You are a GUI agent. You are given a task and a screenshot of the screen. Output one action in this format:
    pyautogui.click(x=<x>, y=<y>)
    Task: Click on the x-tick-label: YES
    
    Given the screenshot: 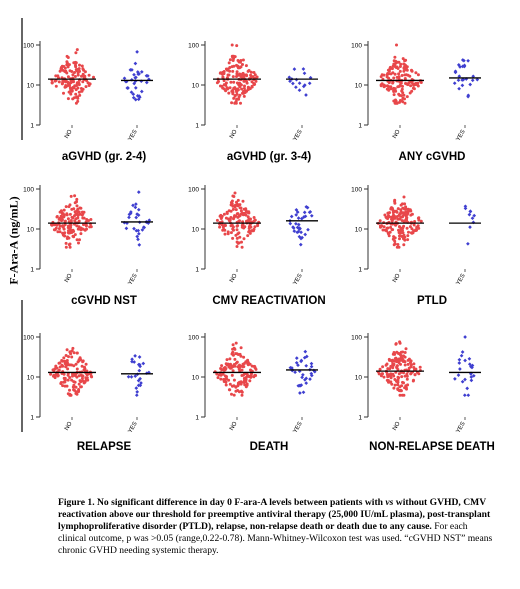 What is the action you would take?
    pyautogui.click(x=298, y=135)
    